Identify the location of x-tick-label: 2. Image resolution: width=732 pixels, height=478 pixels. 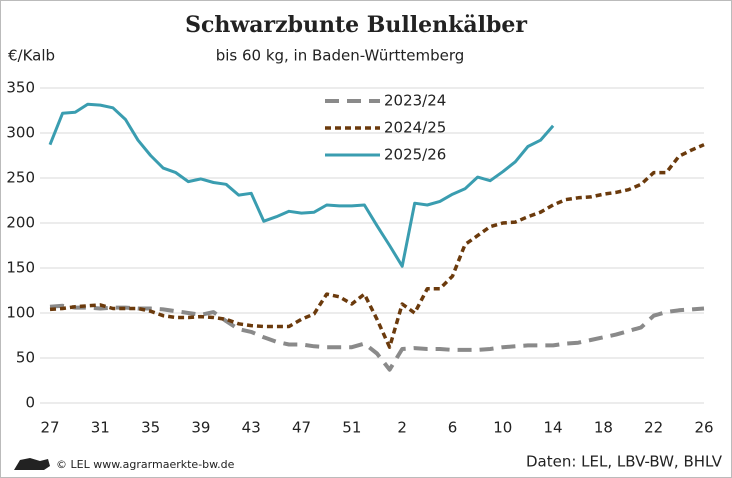
(402, 428).